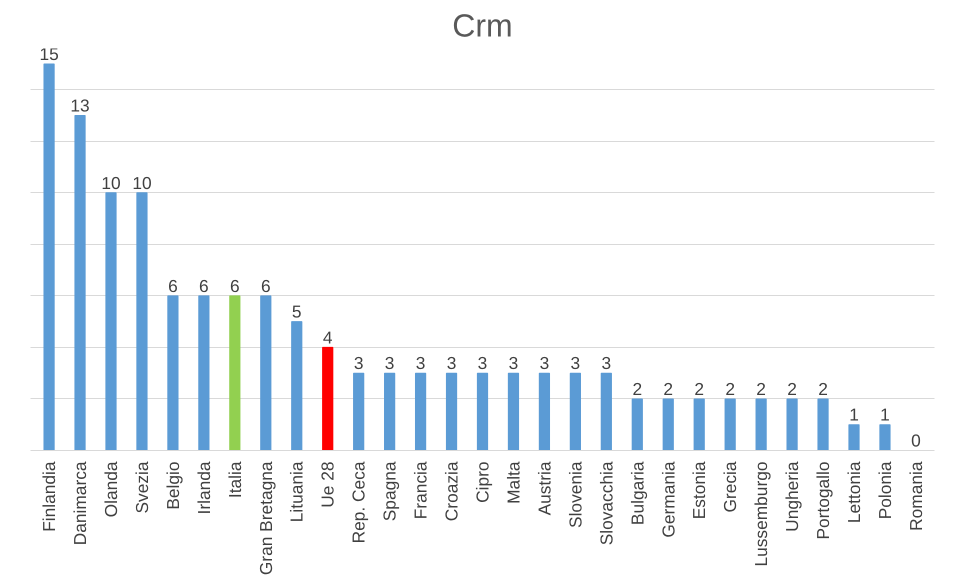 The width and height of the screenshot is (954, 578). What do you see at coordinates (668, 499) in the screenshot?
I see `x-tick-label: Germania` at bounding box center [668, 499].